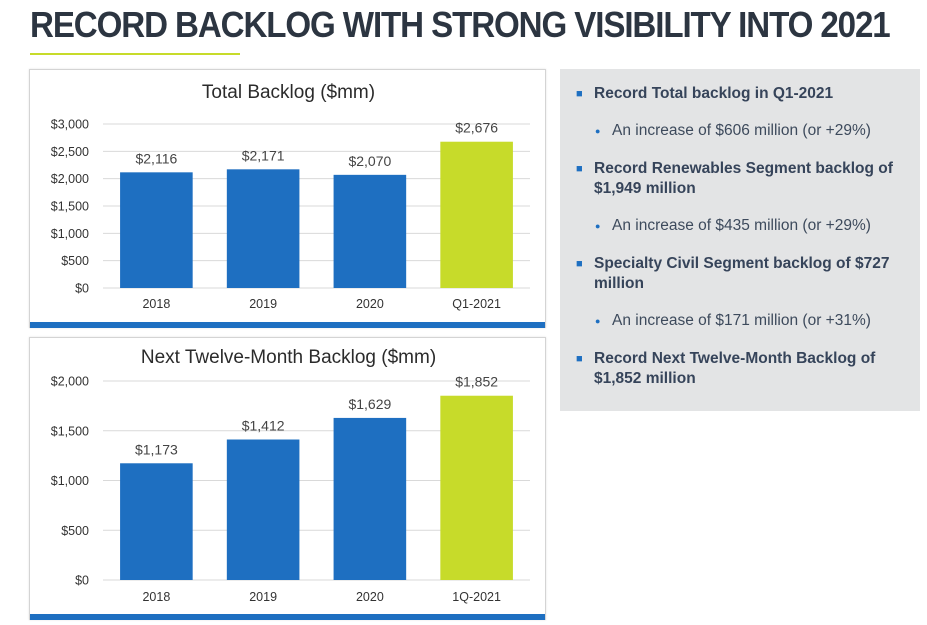 This screenshot has width=927, height=625. I want to click on y-tick-label: $2,500, so click(70, 152).